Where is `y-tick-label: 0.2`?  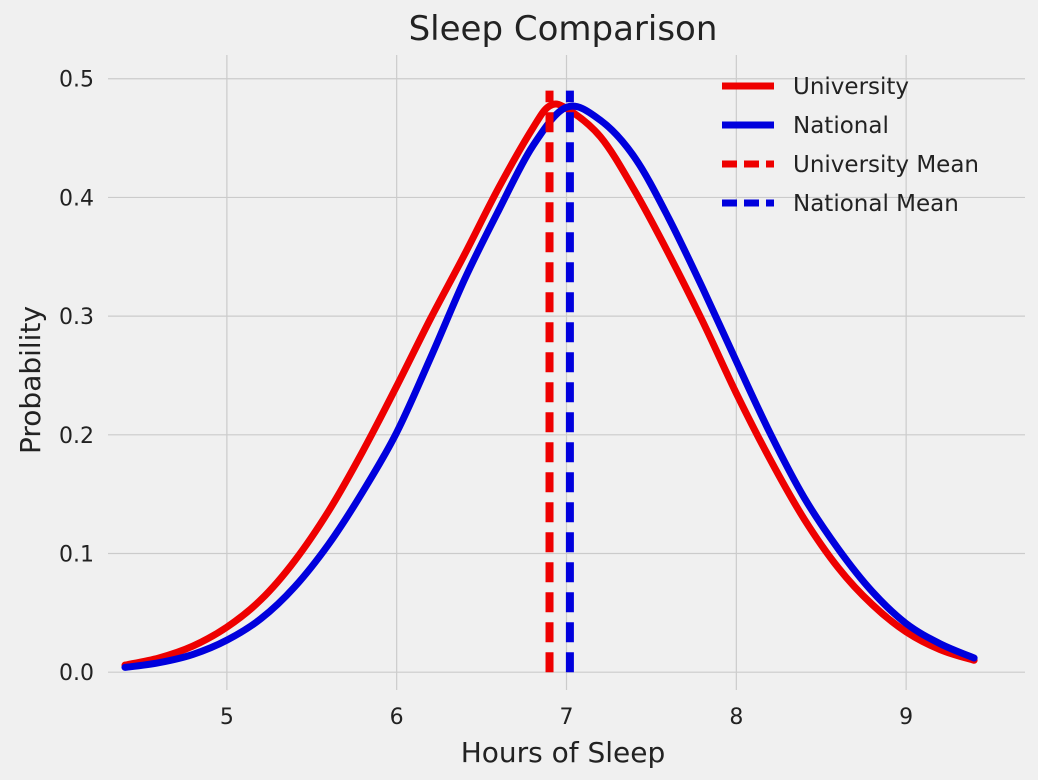
y-tick-label: 0.2 is located at coordinates (76, 436).